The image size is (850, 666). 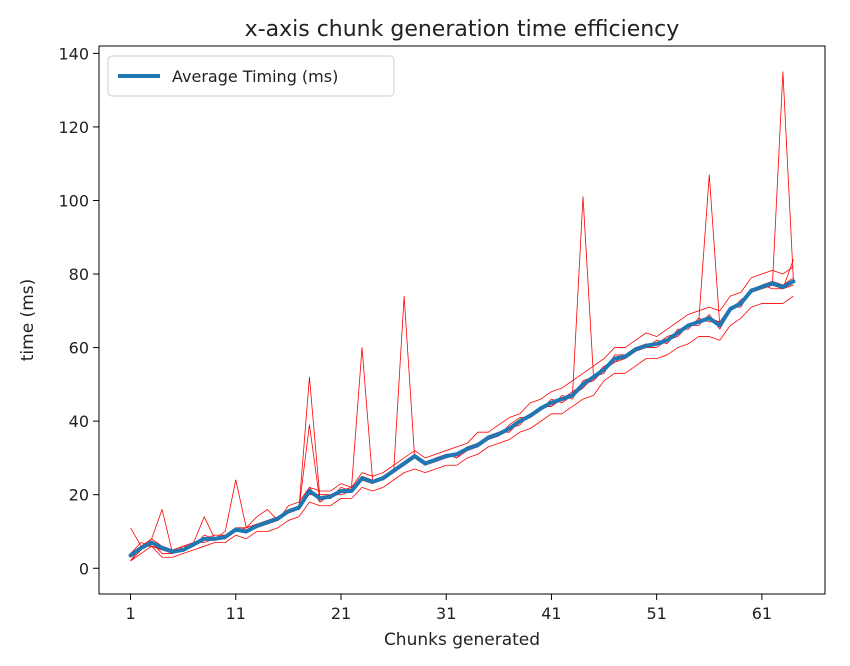 What do you see at coordinates (255, 76) in the screenshot?
I see `legend-label: Average Timing (ms)` at bounding box center [255, 76].